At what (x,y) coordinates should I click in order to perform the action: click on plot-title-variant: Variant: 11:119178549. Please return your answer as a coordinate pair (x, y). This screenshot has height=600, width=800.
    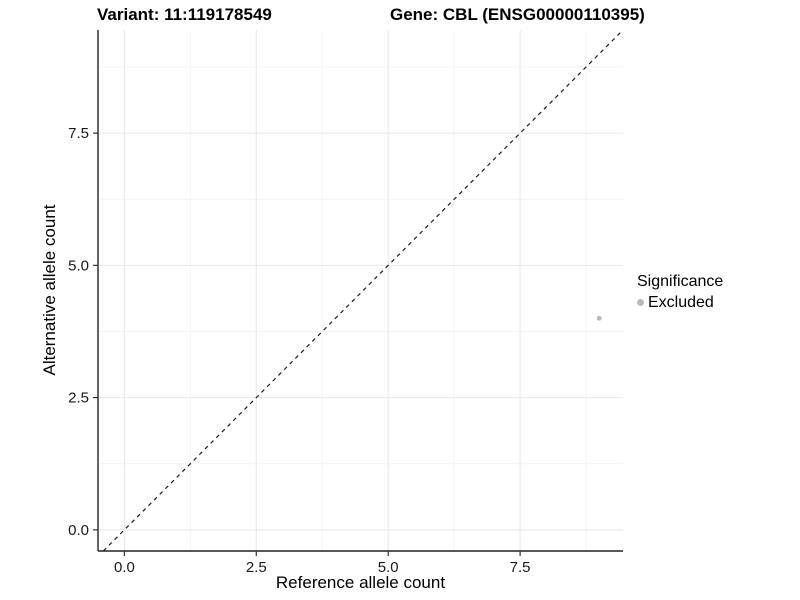
    Looking at the image, I should click on (184, 14).